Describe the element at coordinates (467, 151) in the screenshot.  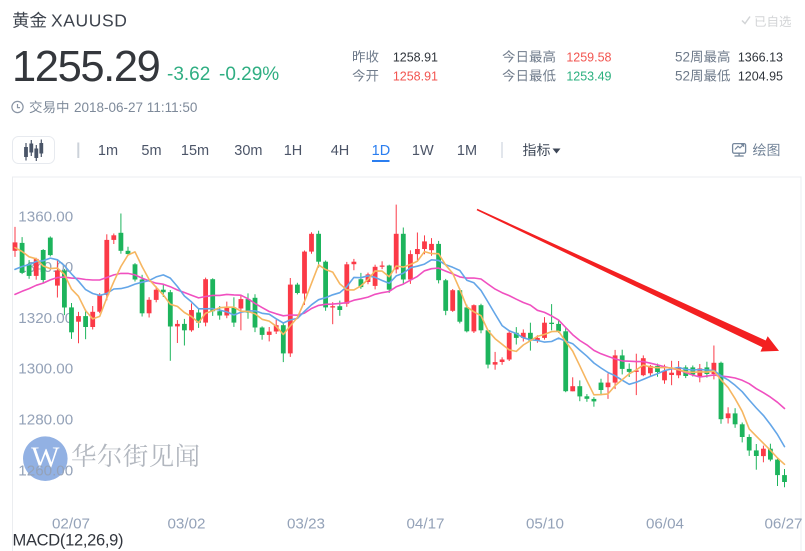
I see `svg-text: 1M` at that location.